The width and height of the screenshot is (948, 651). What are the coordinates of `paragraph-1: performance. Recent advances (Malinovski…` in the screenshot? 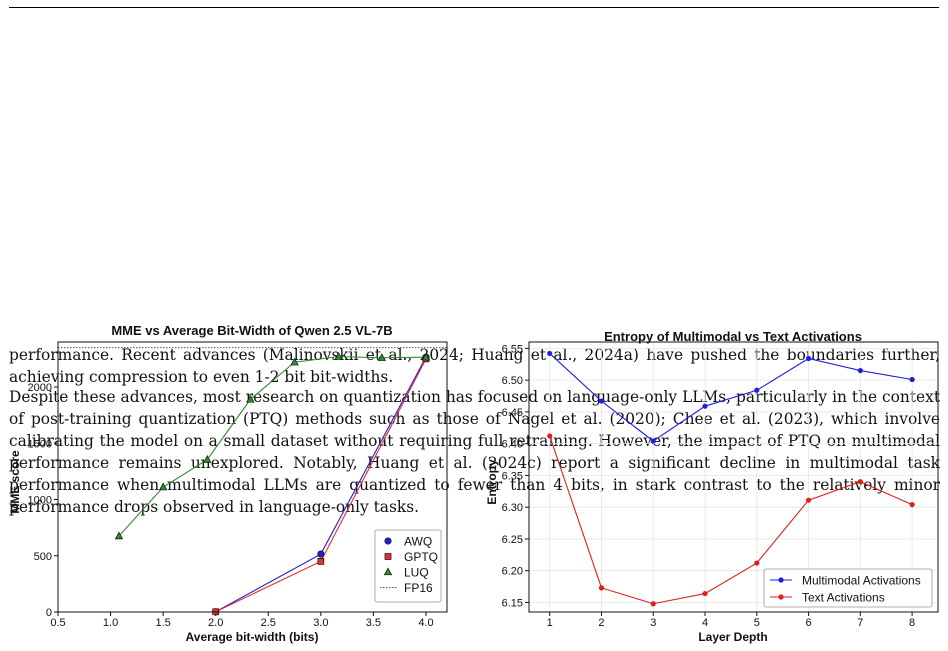 It's located at (474, 366).